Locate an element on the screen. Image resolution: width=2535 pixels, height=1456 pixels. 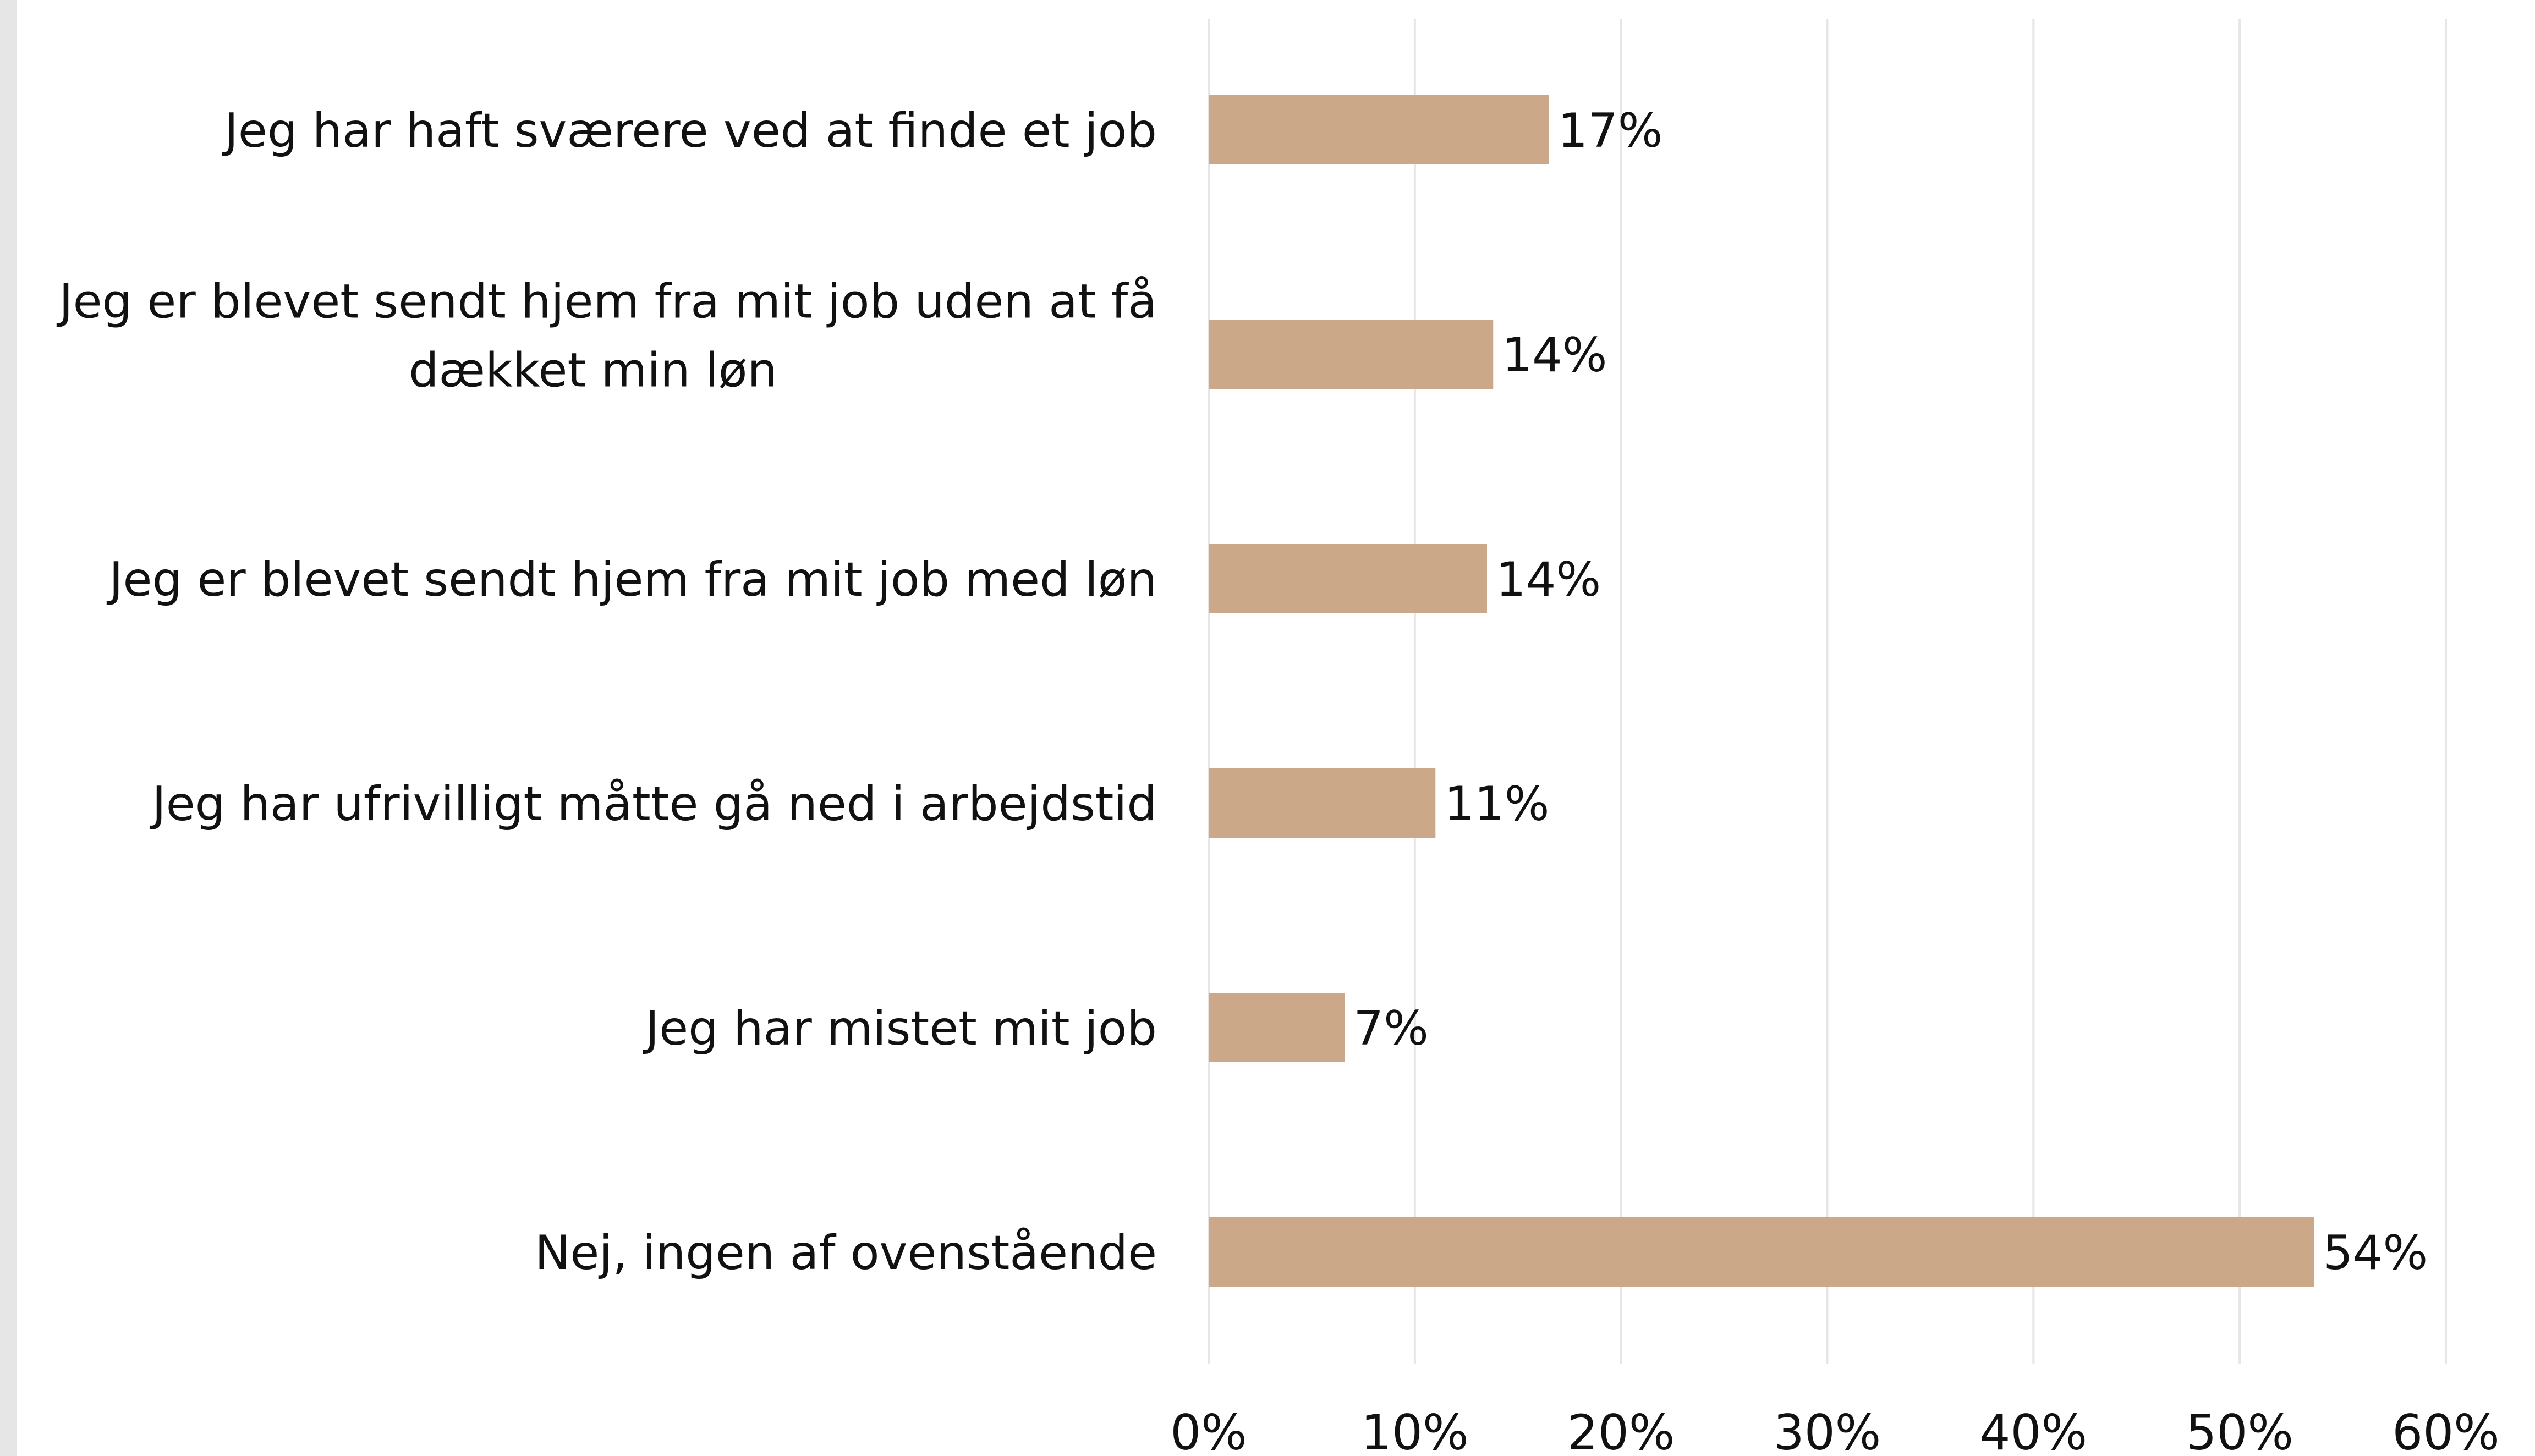
x-tick-label: 40% is located at coordinates (2034, 1430).